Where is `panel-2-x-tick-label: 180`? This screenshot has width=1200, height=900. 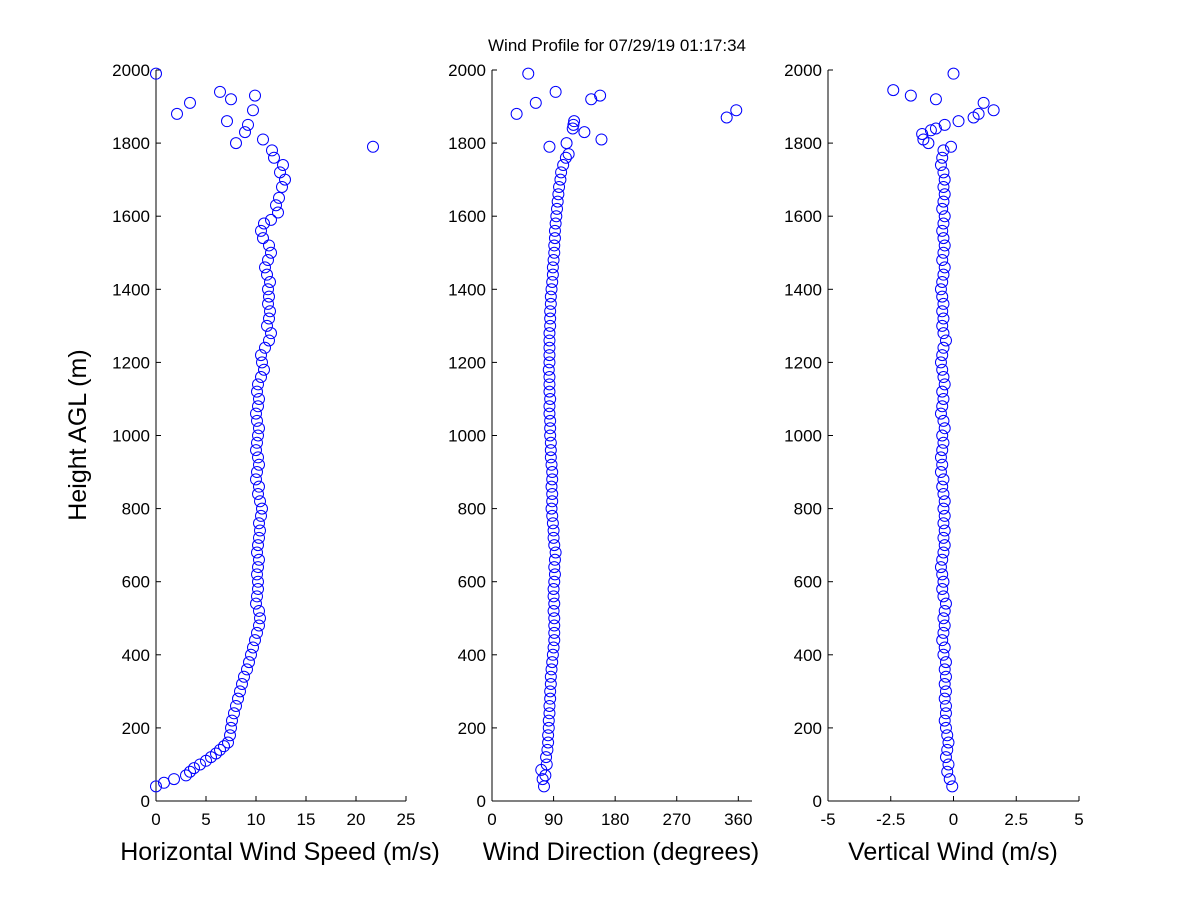 panel-2-x-tick-label: 180 is located at coordinates (615, 819).